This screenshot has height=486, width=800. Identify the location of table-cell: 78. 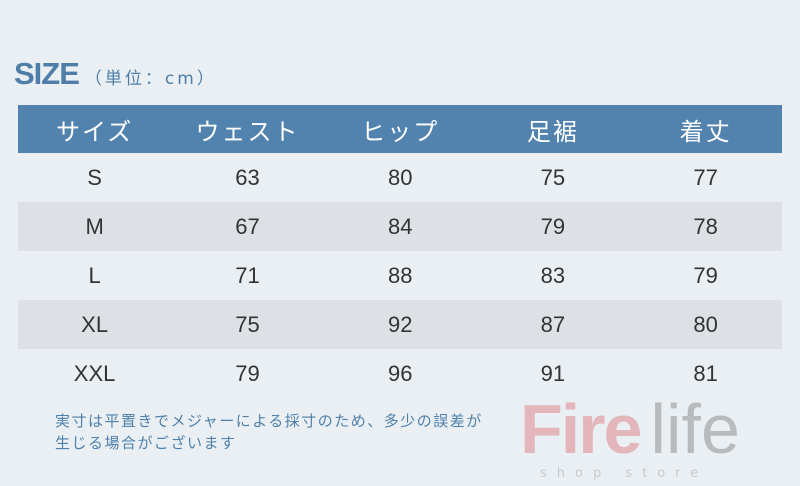
(705, 226).